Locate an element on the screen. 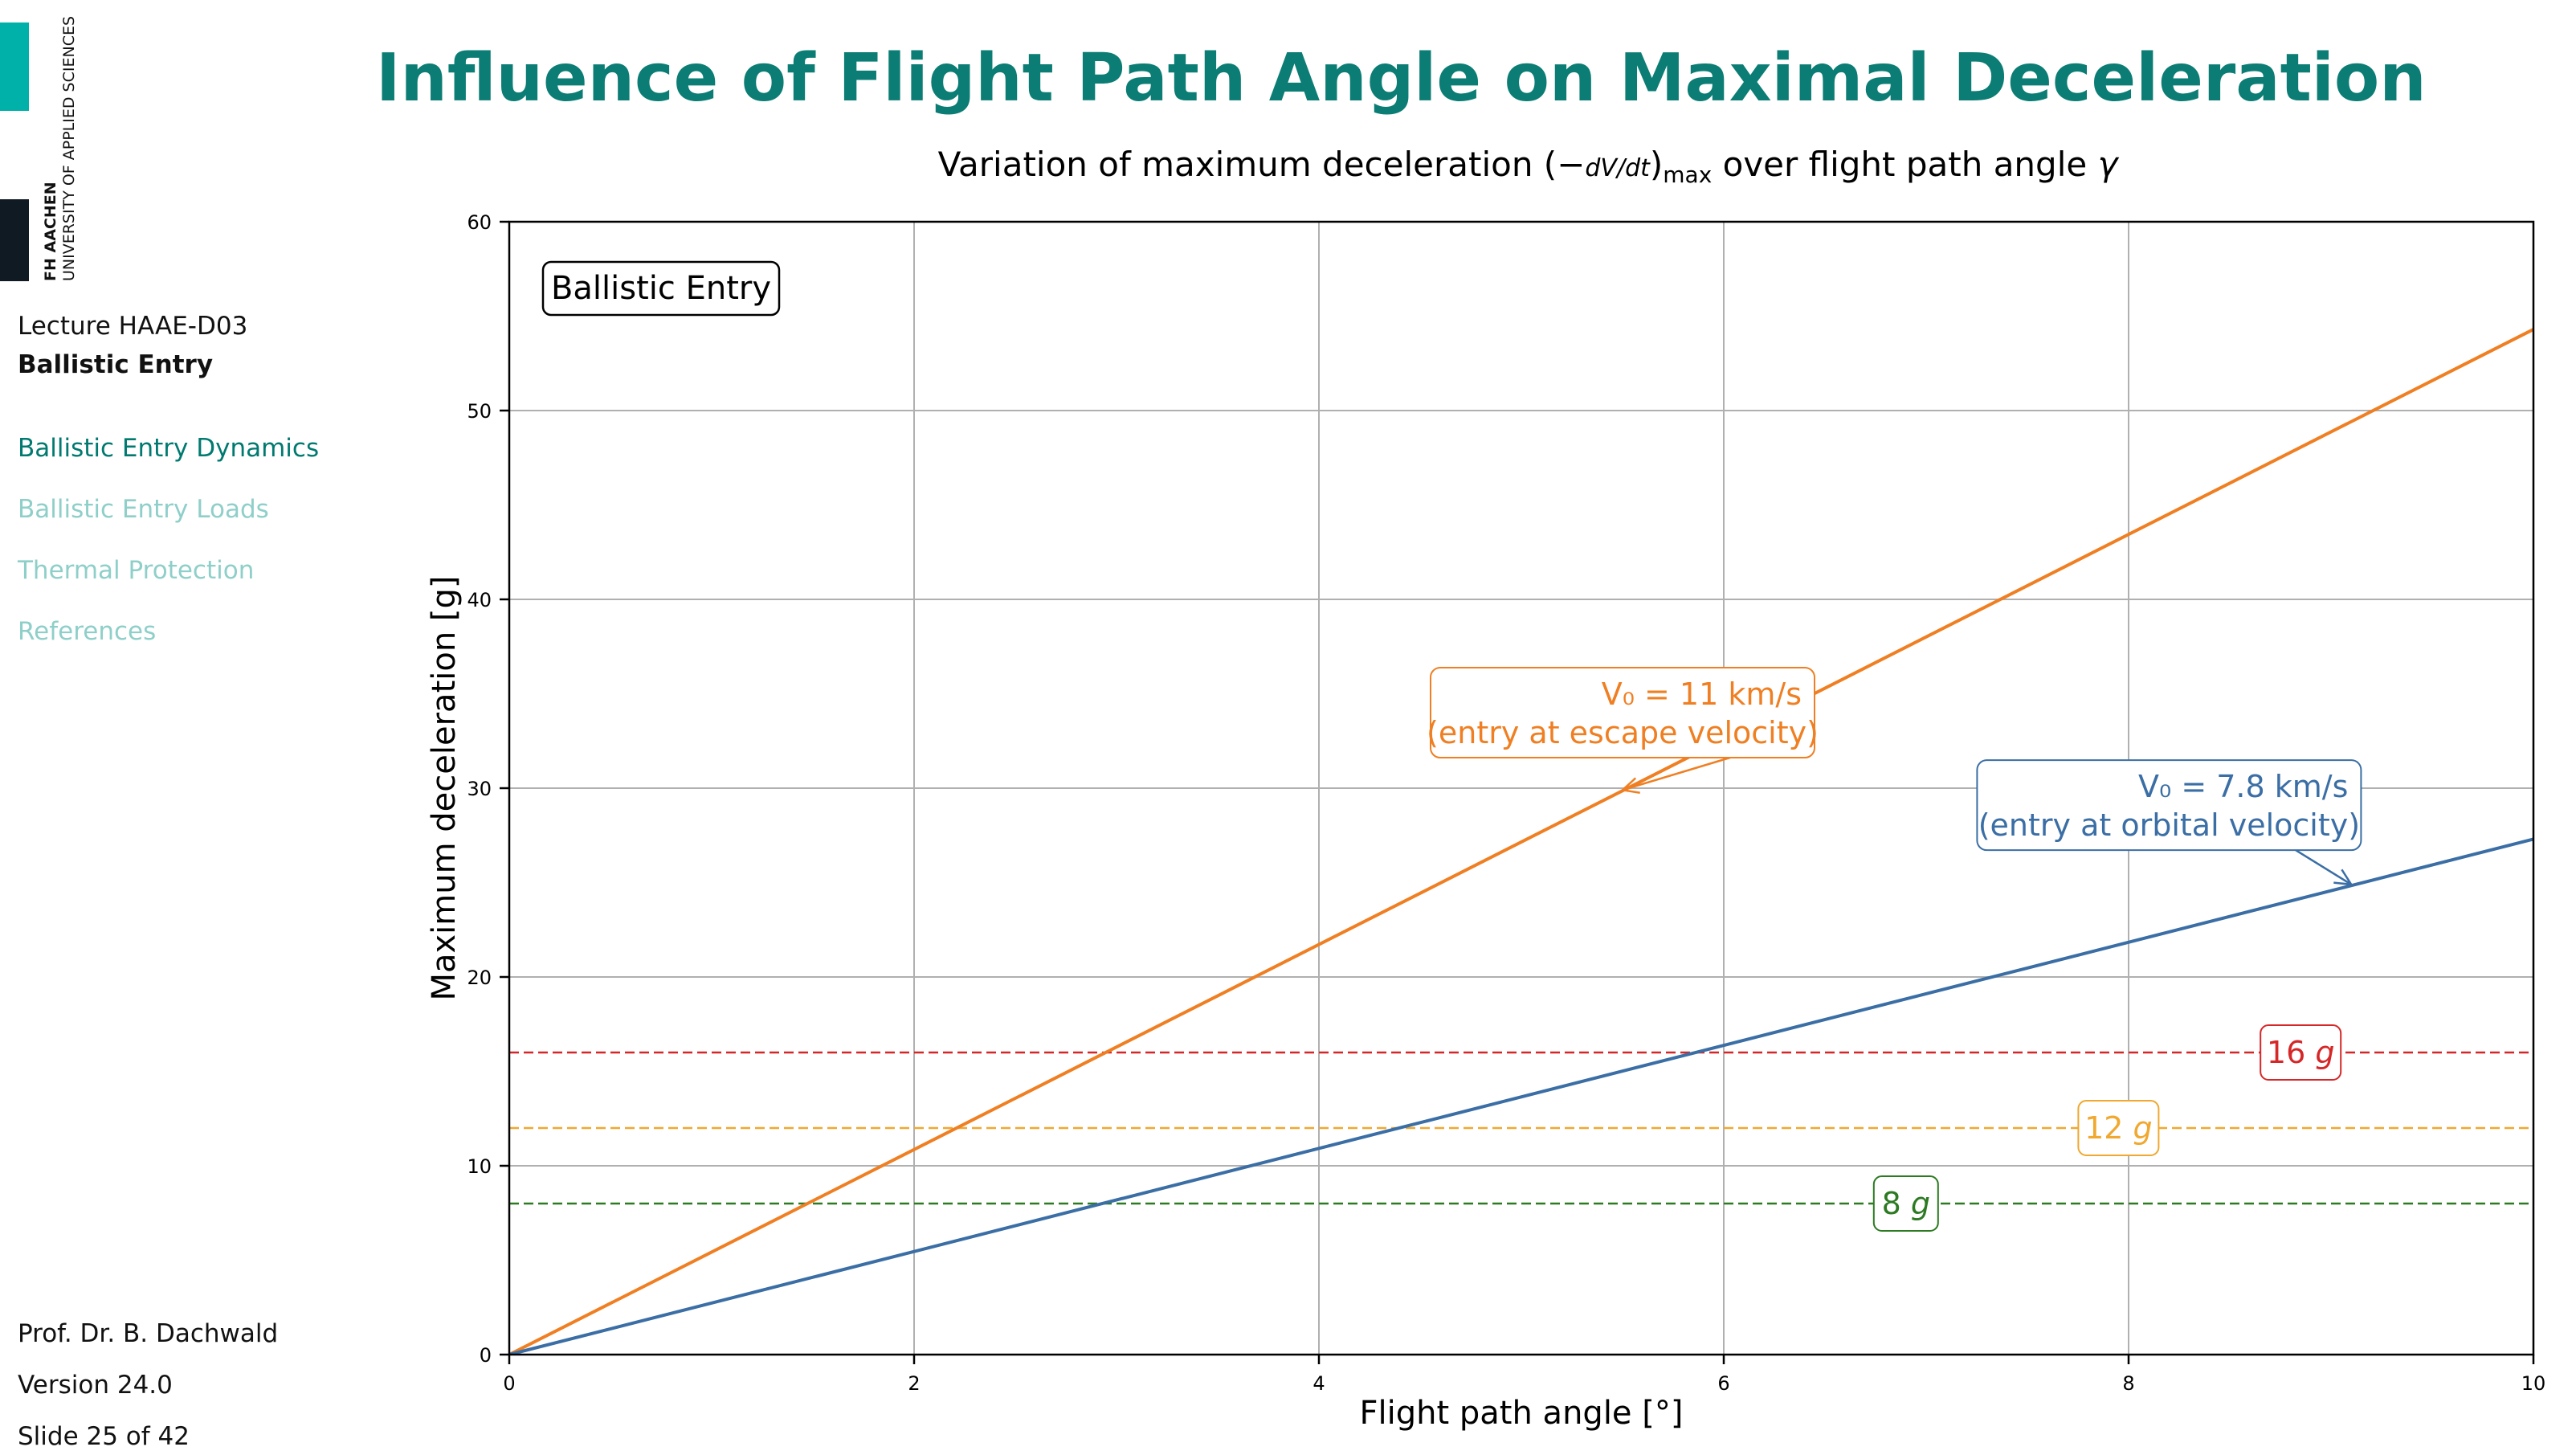 Image resolution: width=2576 pixels, height=1451 pixels. x-tick-label: 6 is located at coordinates (1723, 1383).